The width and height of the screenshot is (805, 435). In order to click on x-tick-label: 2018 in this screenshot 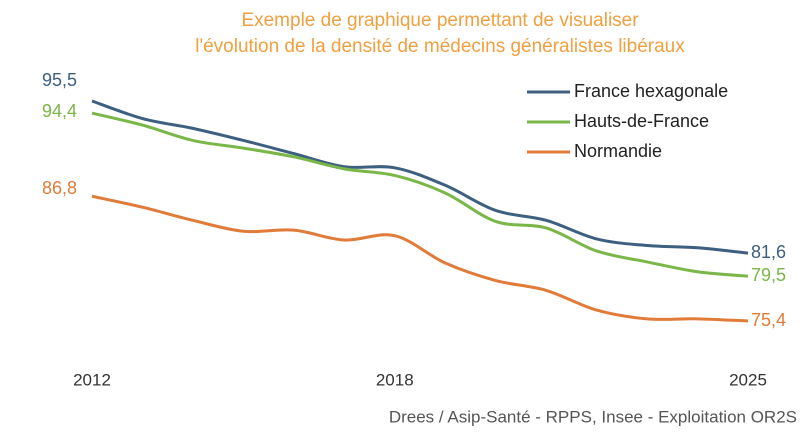, I will do `click(395, 379)`.